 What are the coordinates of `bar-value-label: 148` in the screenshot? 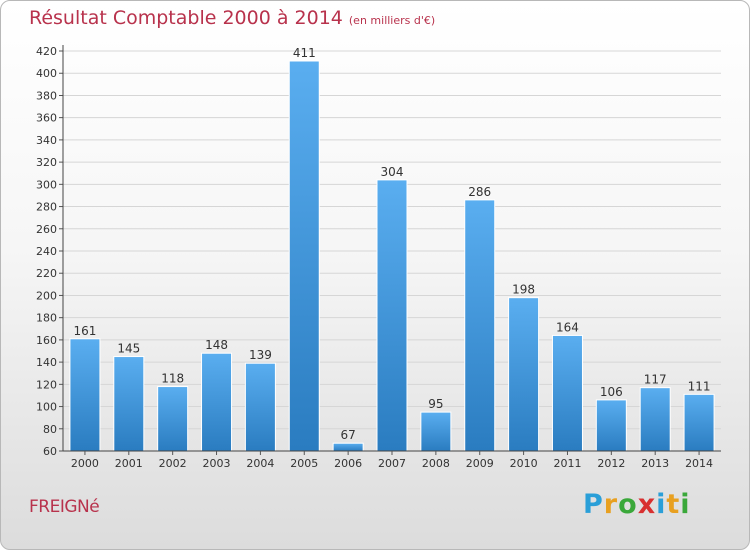 It's located at (216, 345).